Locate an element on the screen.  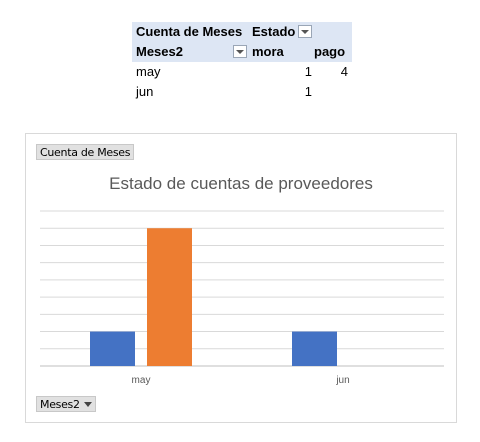
row-field-label: Meses2 is located at coordinates (159, 51).